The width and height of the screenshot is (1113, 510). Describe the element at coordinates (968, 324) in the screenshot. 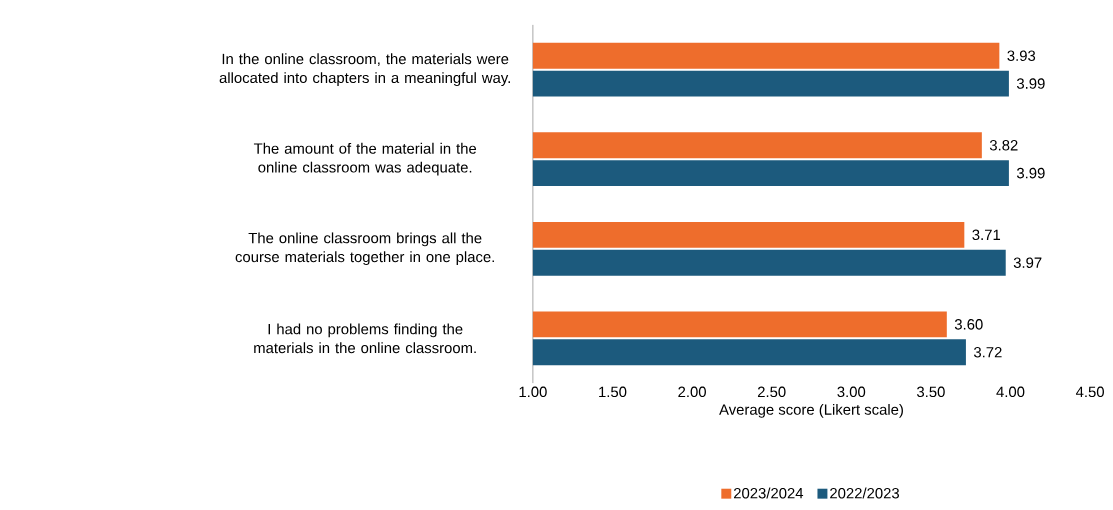

I see `data-label: 3.60` at that location.